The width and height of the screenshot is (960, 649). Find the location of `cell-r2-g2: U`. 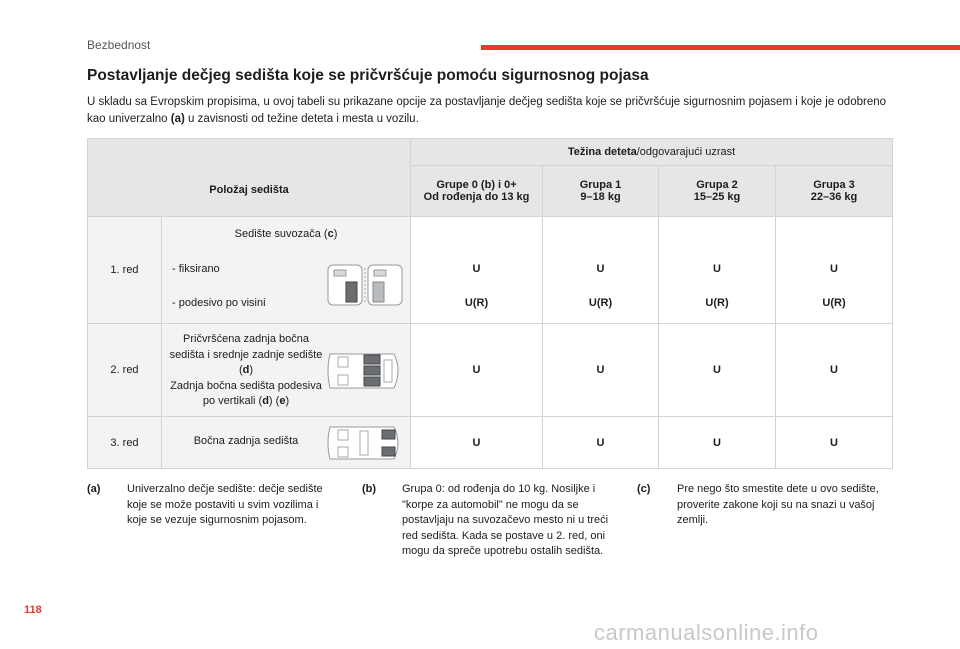

cell-r2-g2: U is located at coordinates (717, 370).